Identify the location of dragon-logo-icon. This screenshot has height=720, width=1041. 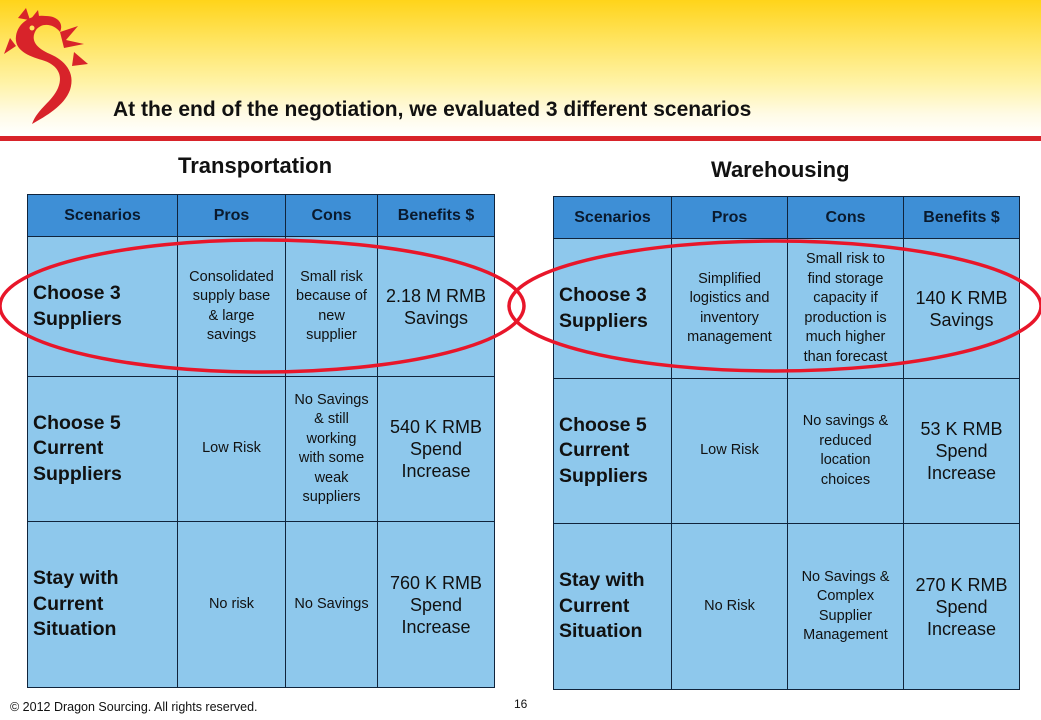
(46, 66).